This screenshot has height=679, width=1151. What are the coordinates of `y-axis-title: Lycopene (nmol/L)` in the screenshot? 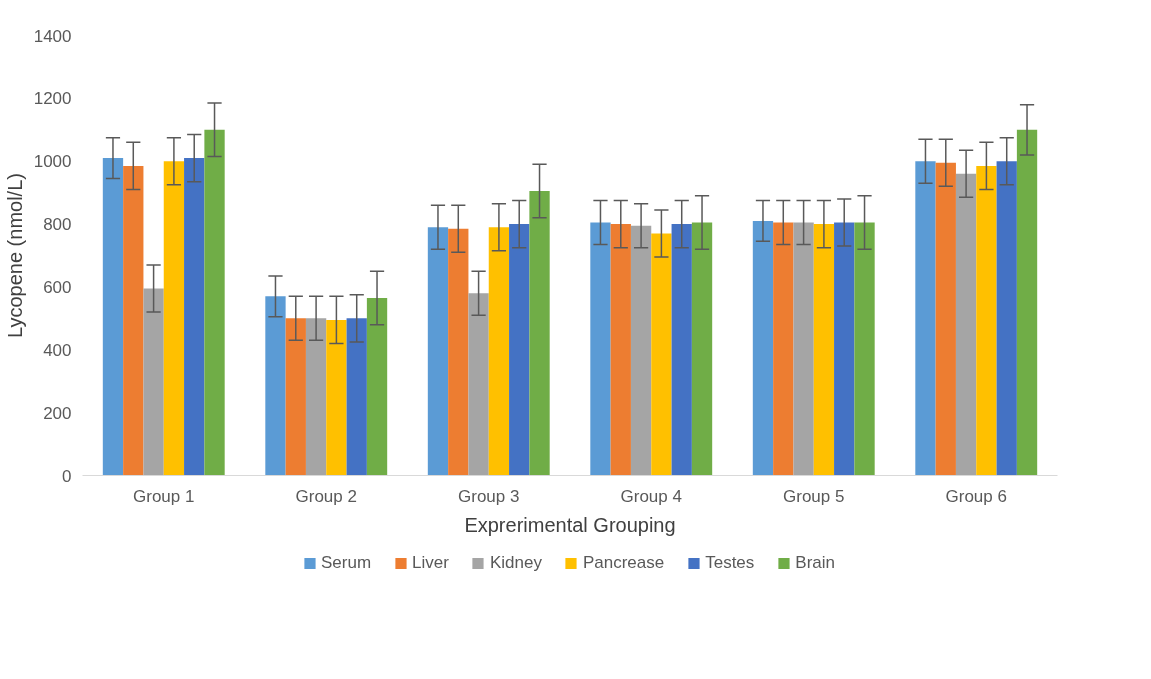 It's located at (14, 255).